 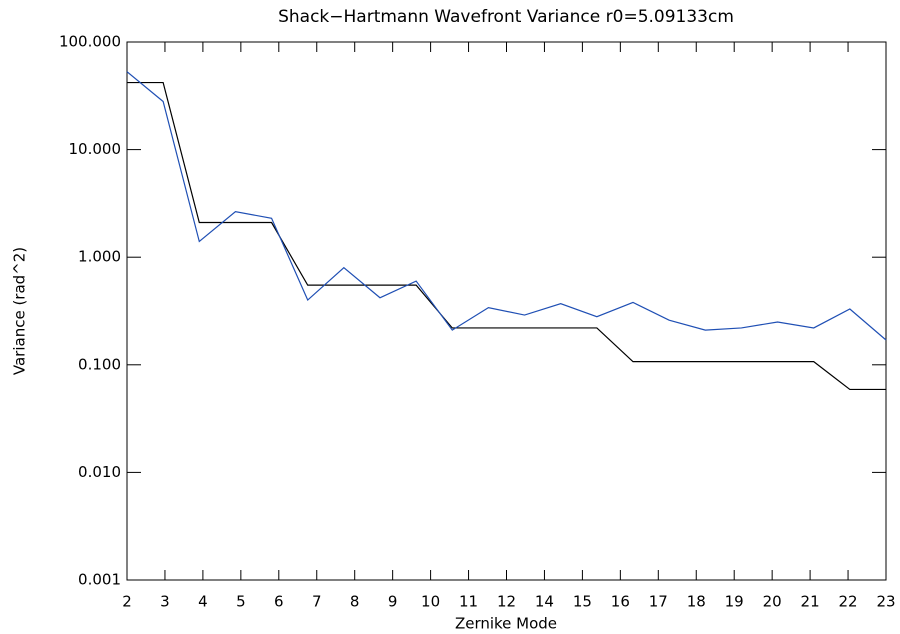 I want to click on x-tick-label: 15, so click(x=582, y=602).